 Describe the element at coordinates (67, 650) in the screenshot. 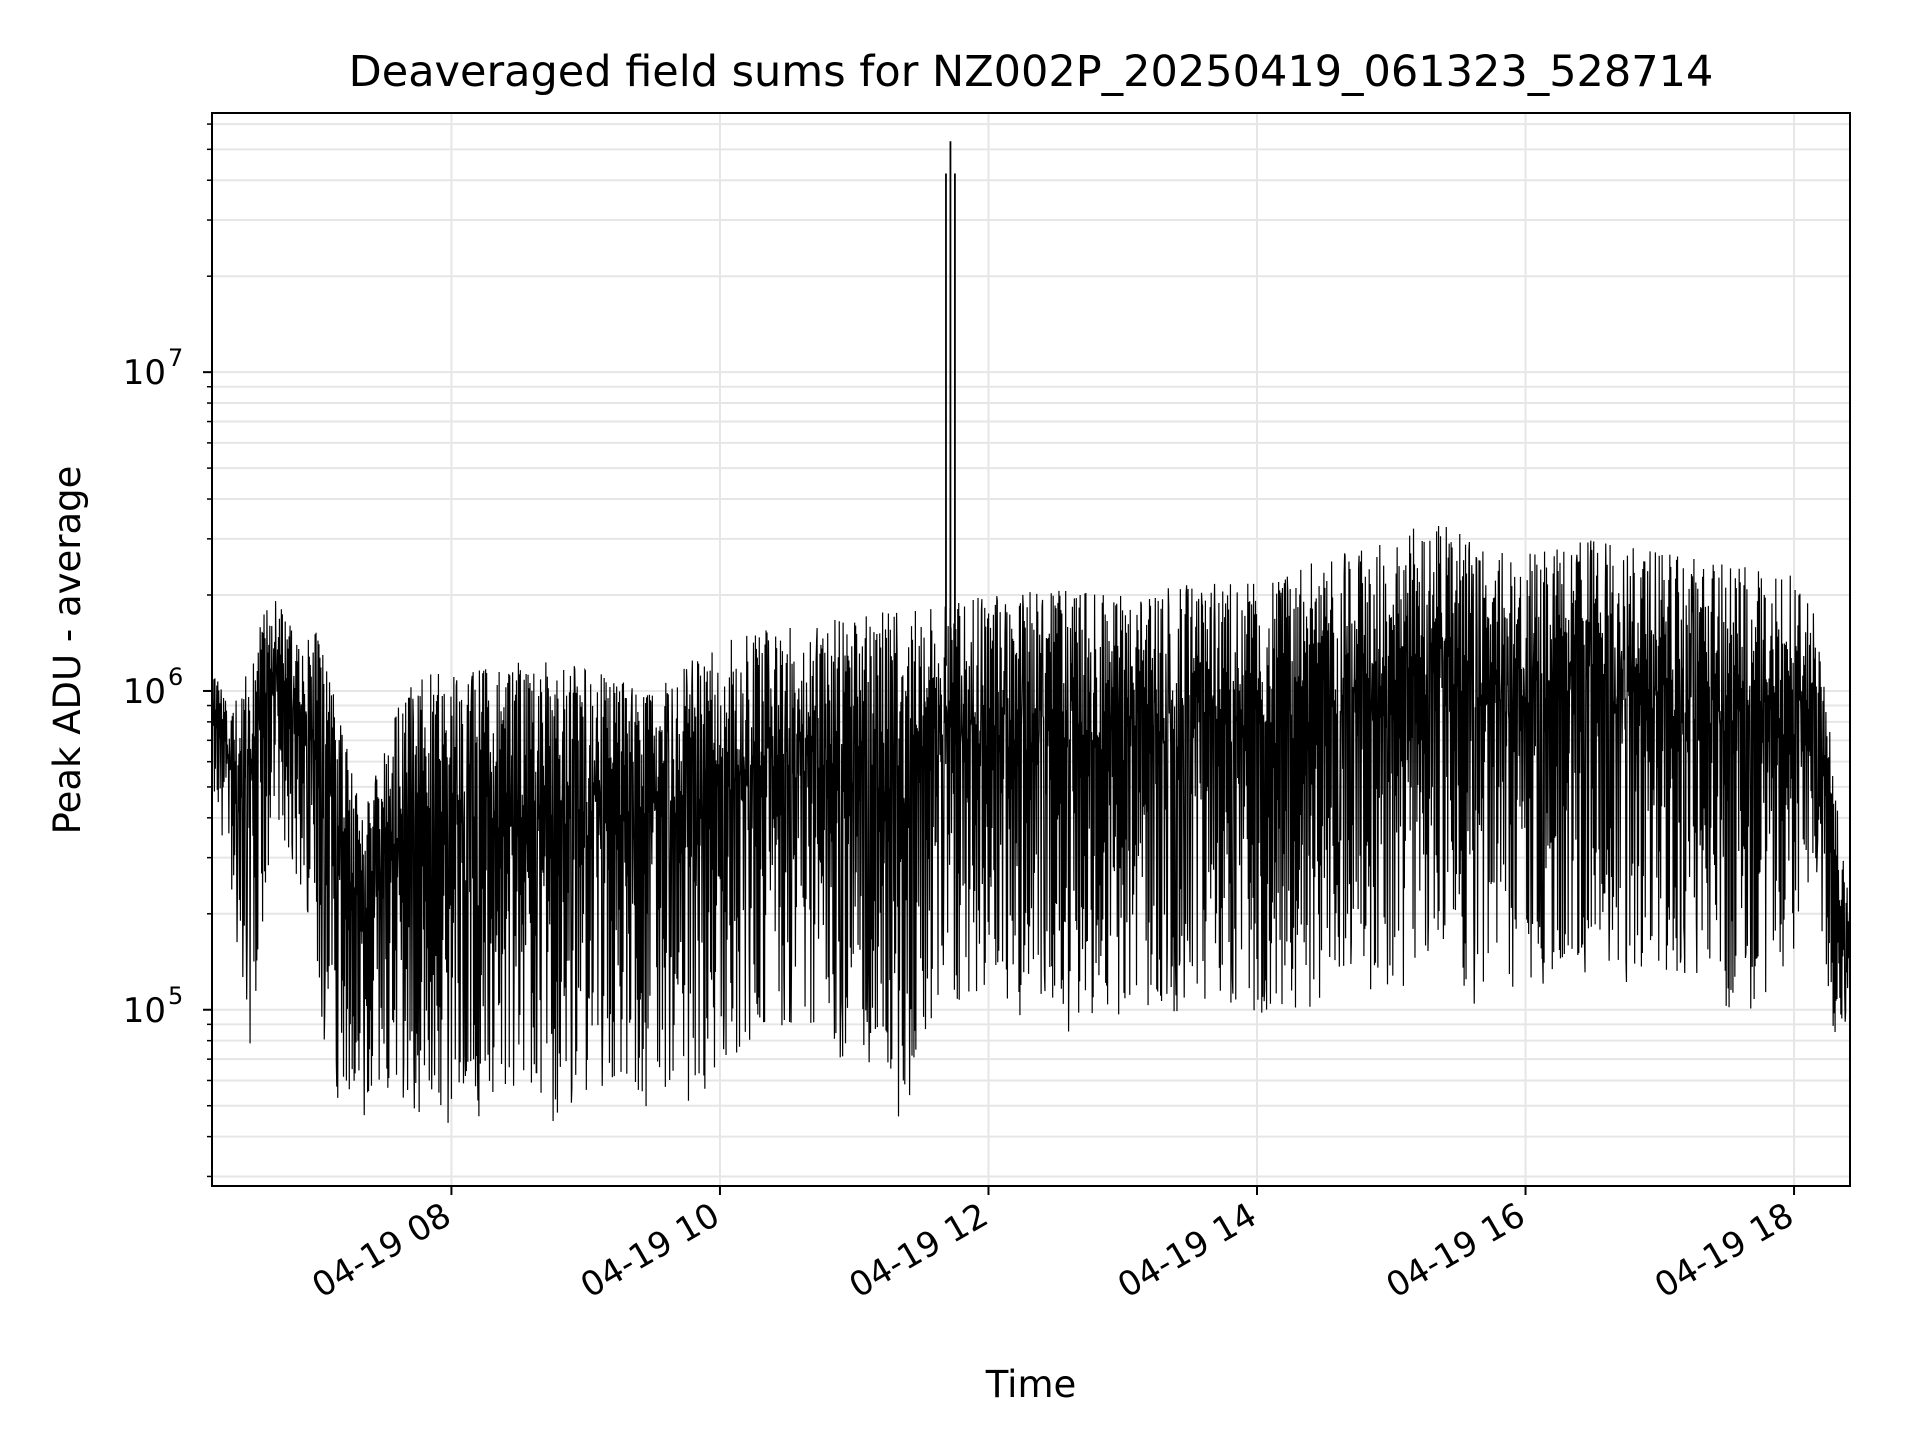

I see `y-axis-label: Peak ADU - average` at that location.